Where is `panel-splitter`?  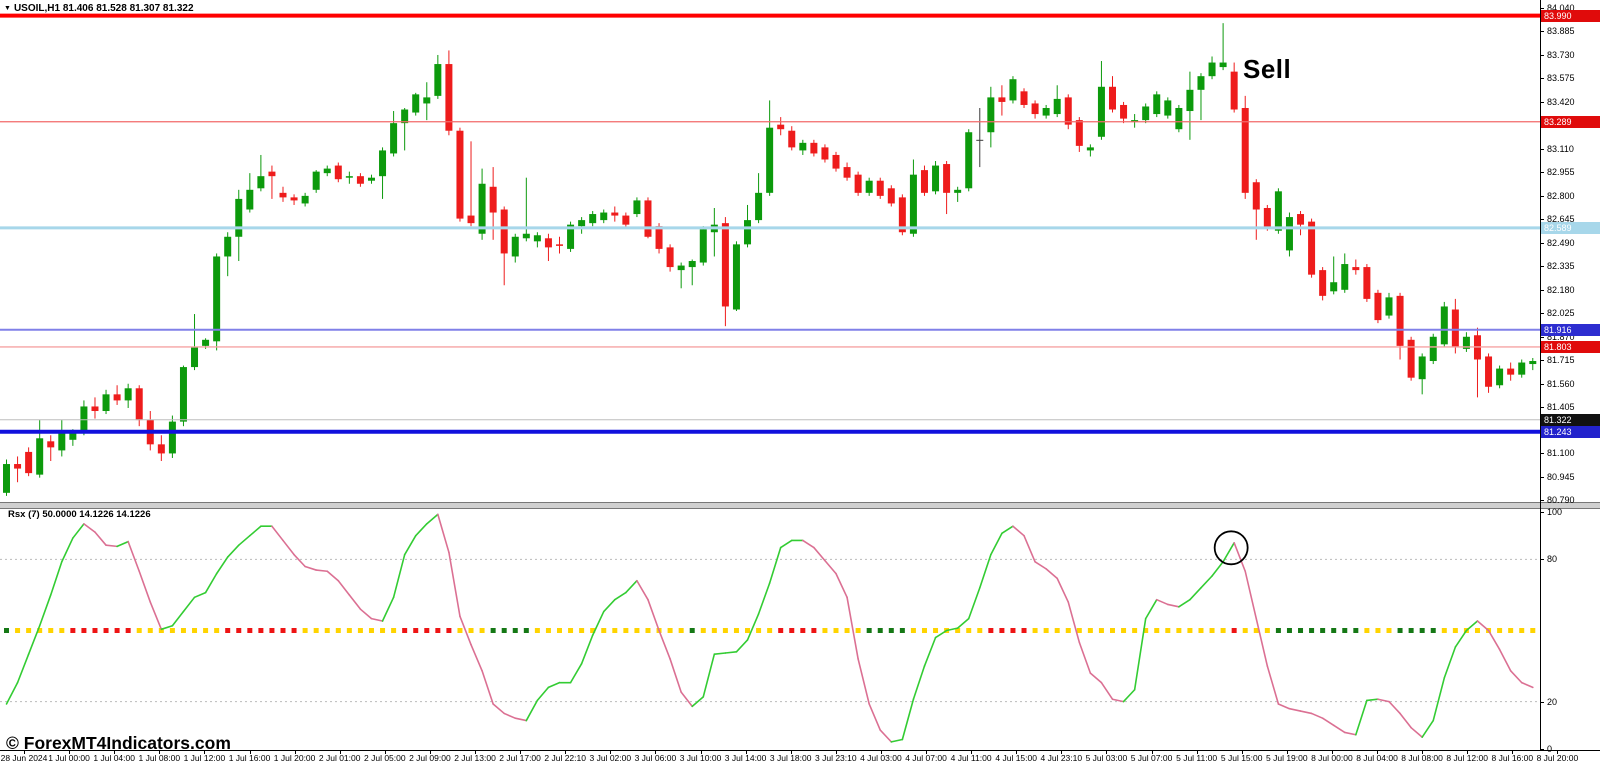
panel-splitter is located at coordinates (800, 505).